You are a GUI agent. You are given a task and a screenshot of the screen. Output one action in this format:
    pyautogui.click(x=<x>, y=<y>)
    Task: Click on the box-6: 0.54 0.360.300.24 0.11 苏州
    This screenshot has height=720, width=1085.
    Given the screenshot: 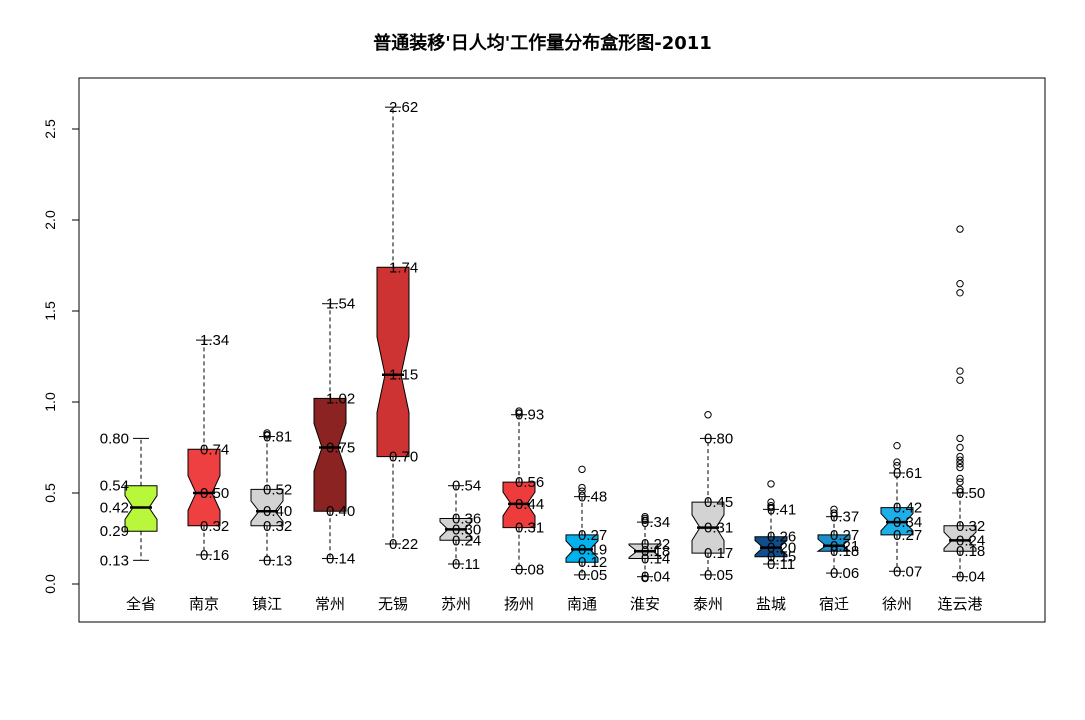 What is the action you would take?
    pyautogui.click(x=460, y=545)
    